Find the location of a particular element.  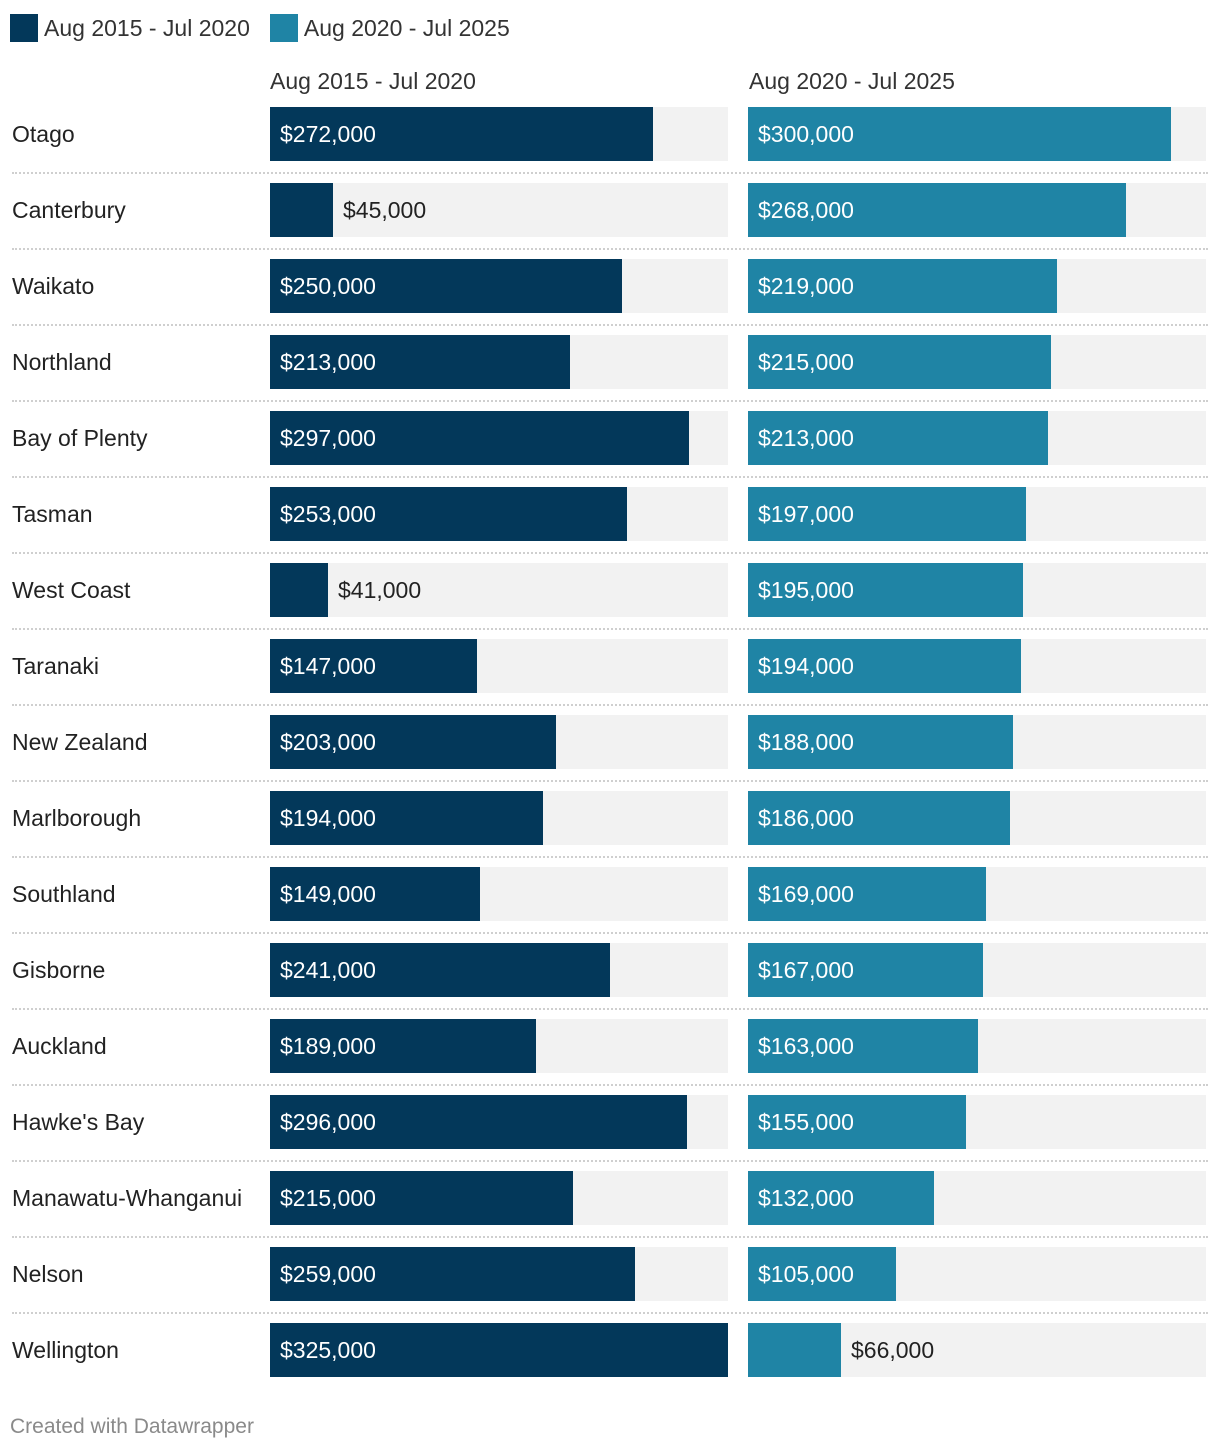

bar-track: $253,000 is located at coordinates (499, 514).